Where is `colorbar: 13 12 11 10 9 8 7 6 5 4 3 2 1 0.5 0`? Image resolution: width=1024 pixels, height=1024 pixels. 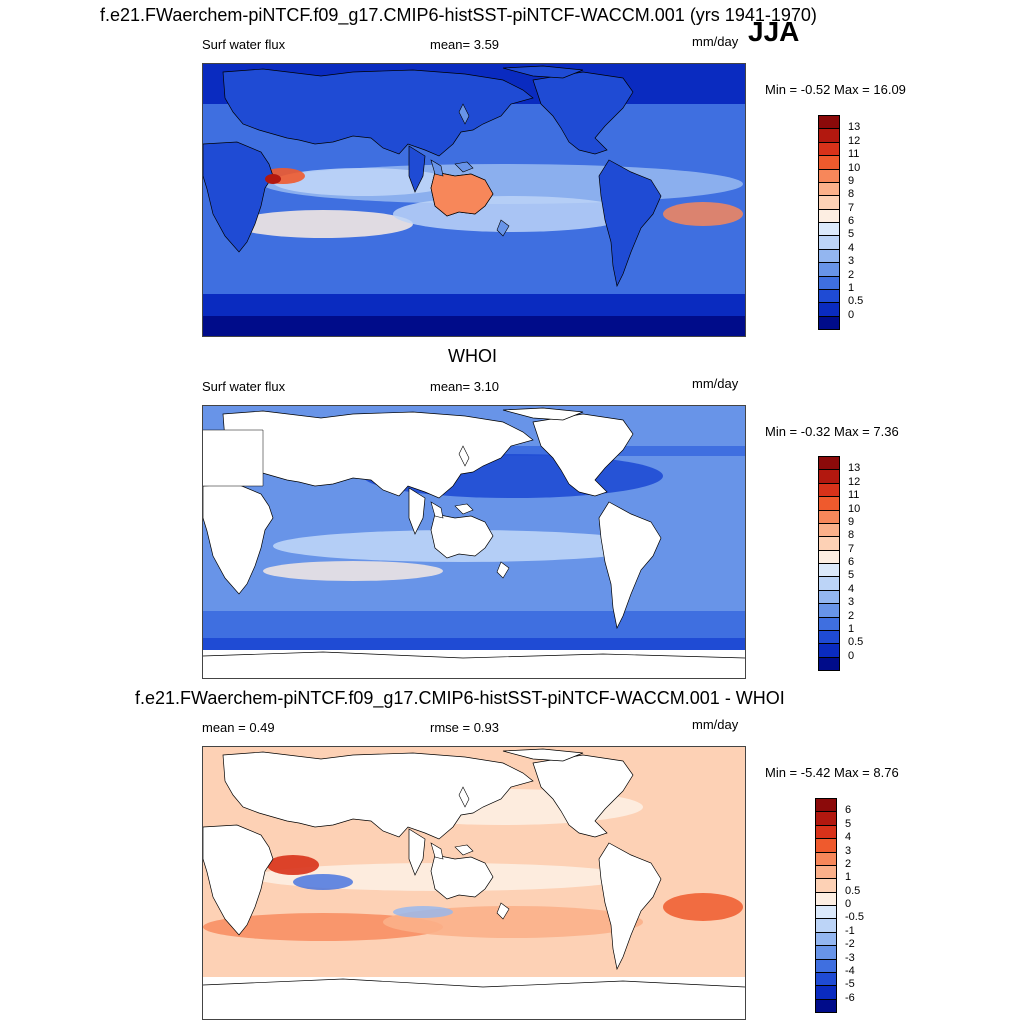
colorbar: 13 12 11 10 9 8 7 6 5 4 3 2 1 0.5 0 is located at coordinates (840, 222).